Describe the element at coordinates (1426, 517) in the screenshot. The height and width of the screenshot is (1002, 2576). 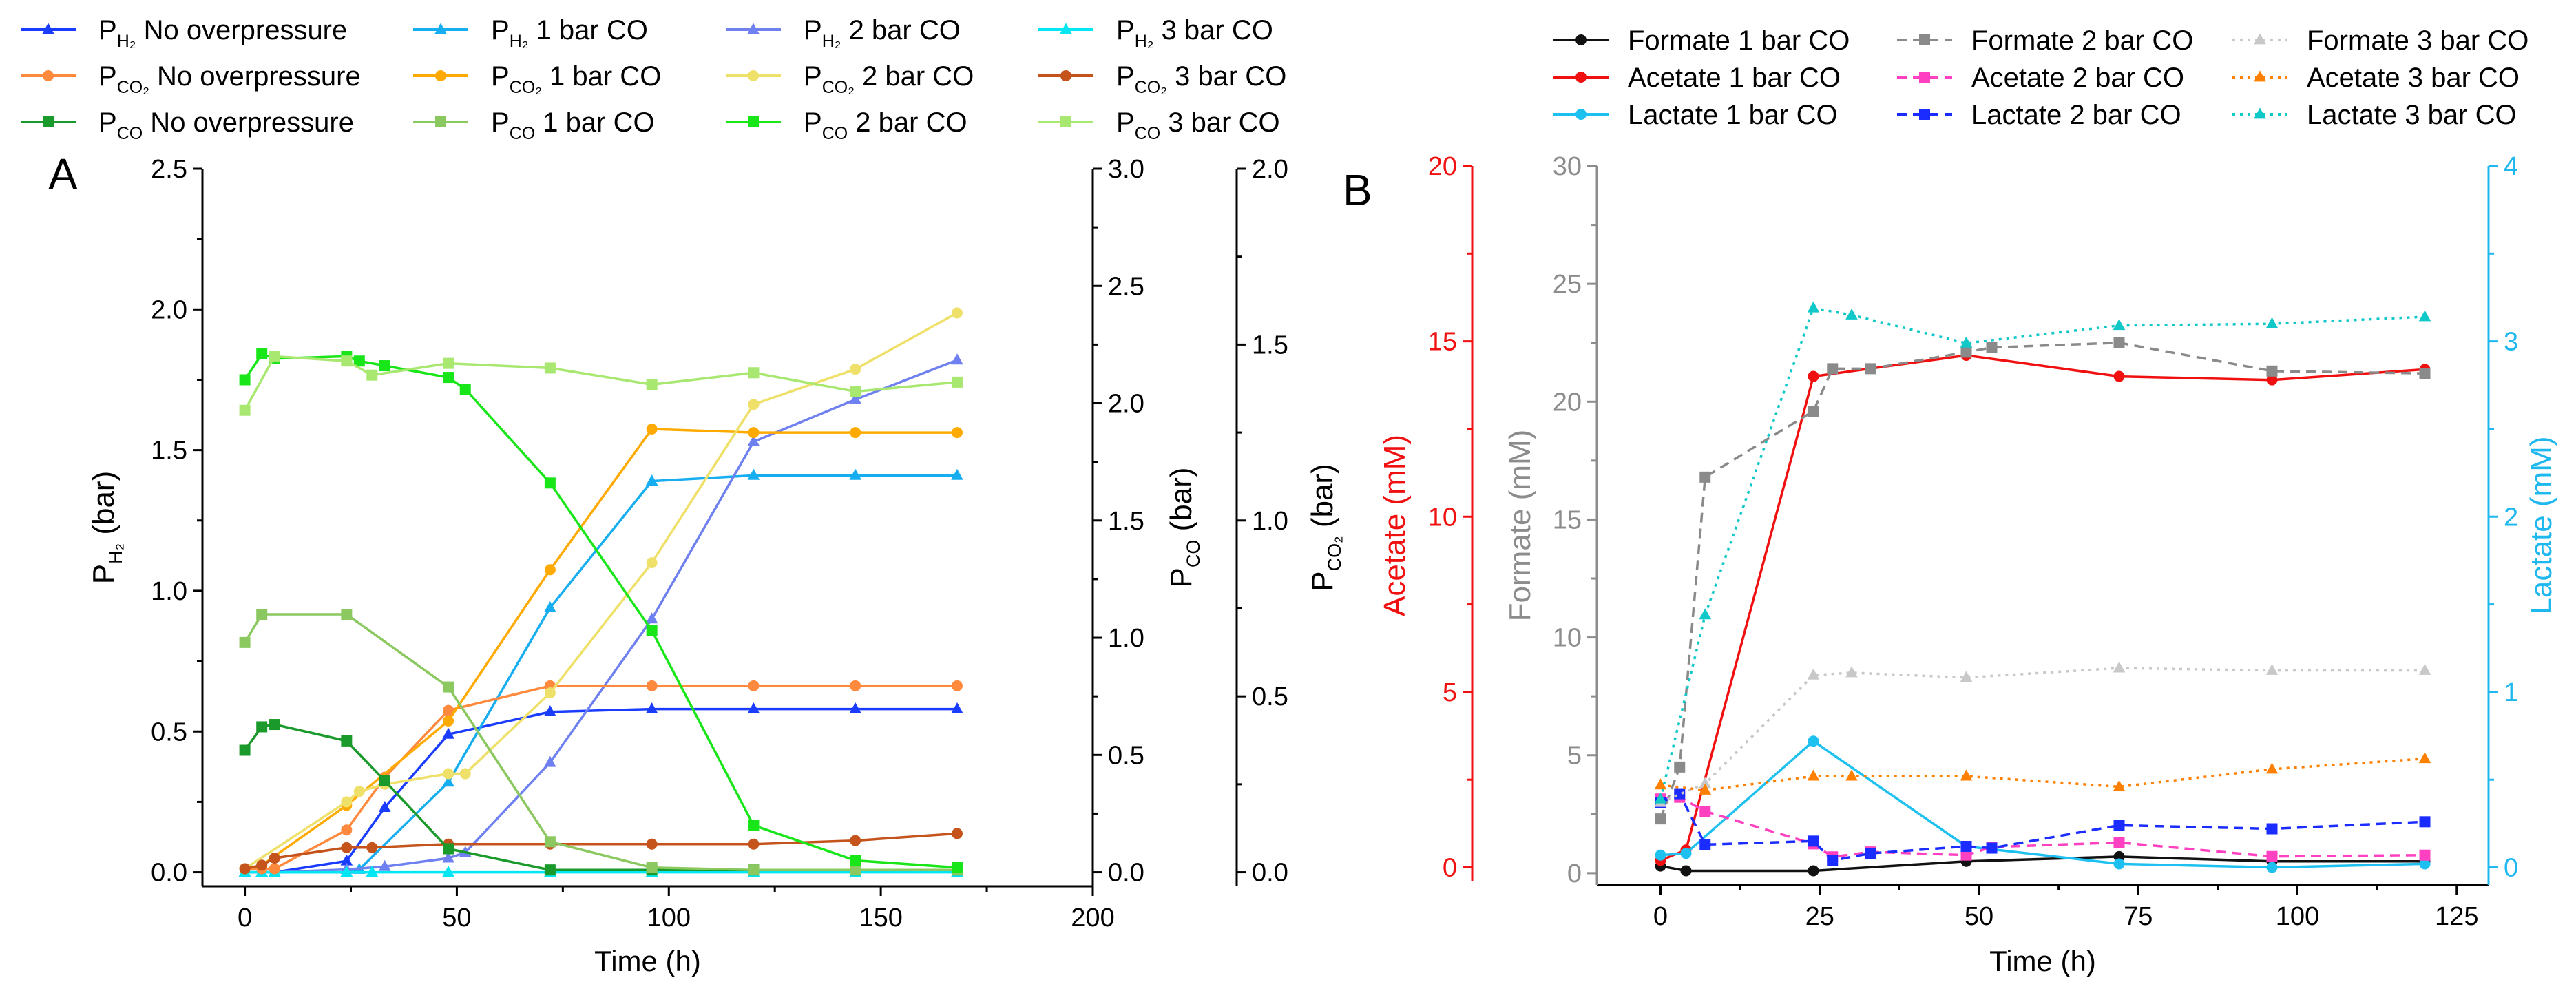
I see `y-axis-acetate: 0 5 10 15 20 Acetate (mM)` at that location.